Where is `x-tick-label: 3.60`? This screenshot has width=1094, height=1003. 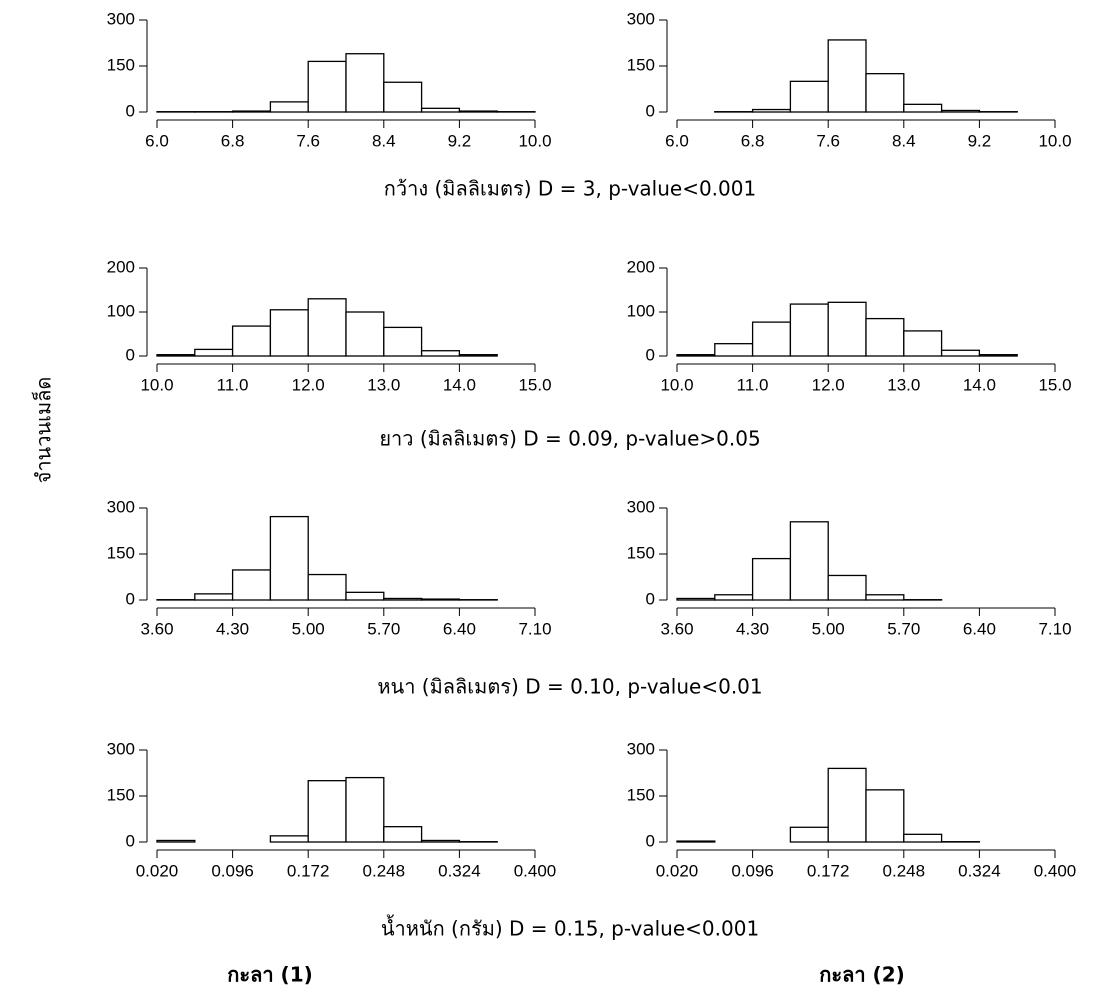
x-tick-label: 3.60 is located at coordinates (156, 628).